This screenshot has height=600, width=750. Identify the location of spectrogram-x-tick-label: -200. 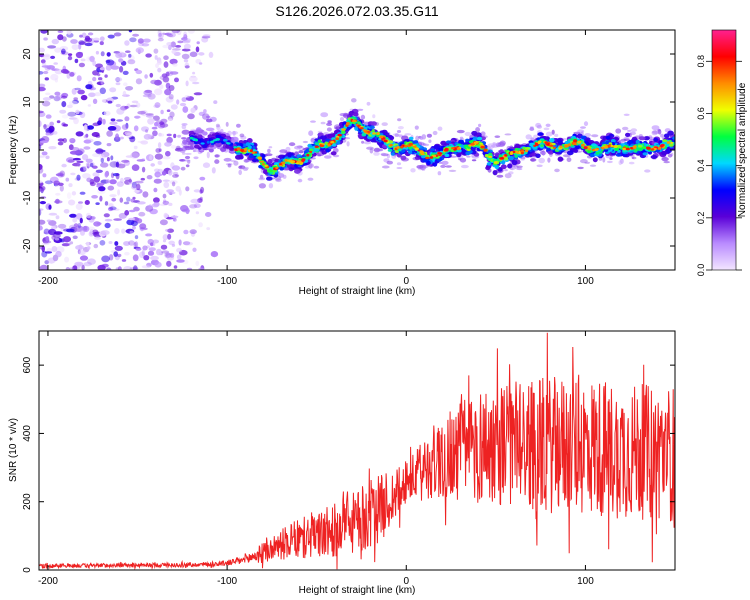
(48, 281).